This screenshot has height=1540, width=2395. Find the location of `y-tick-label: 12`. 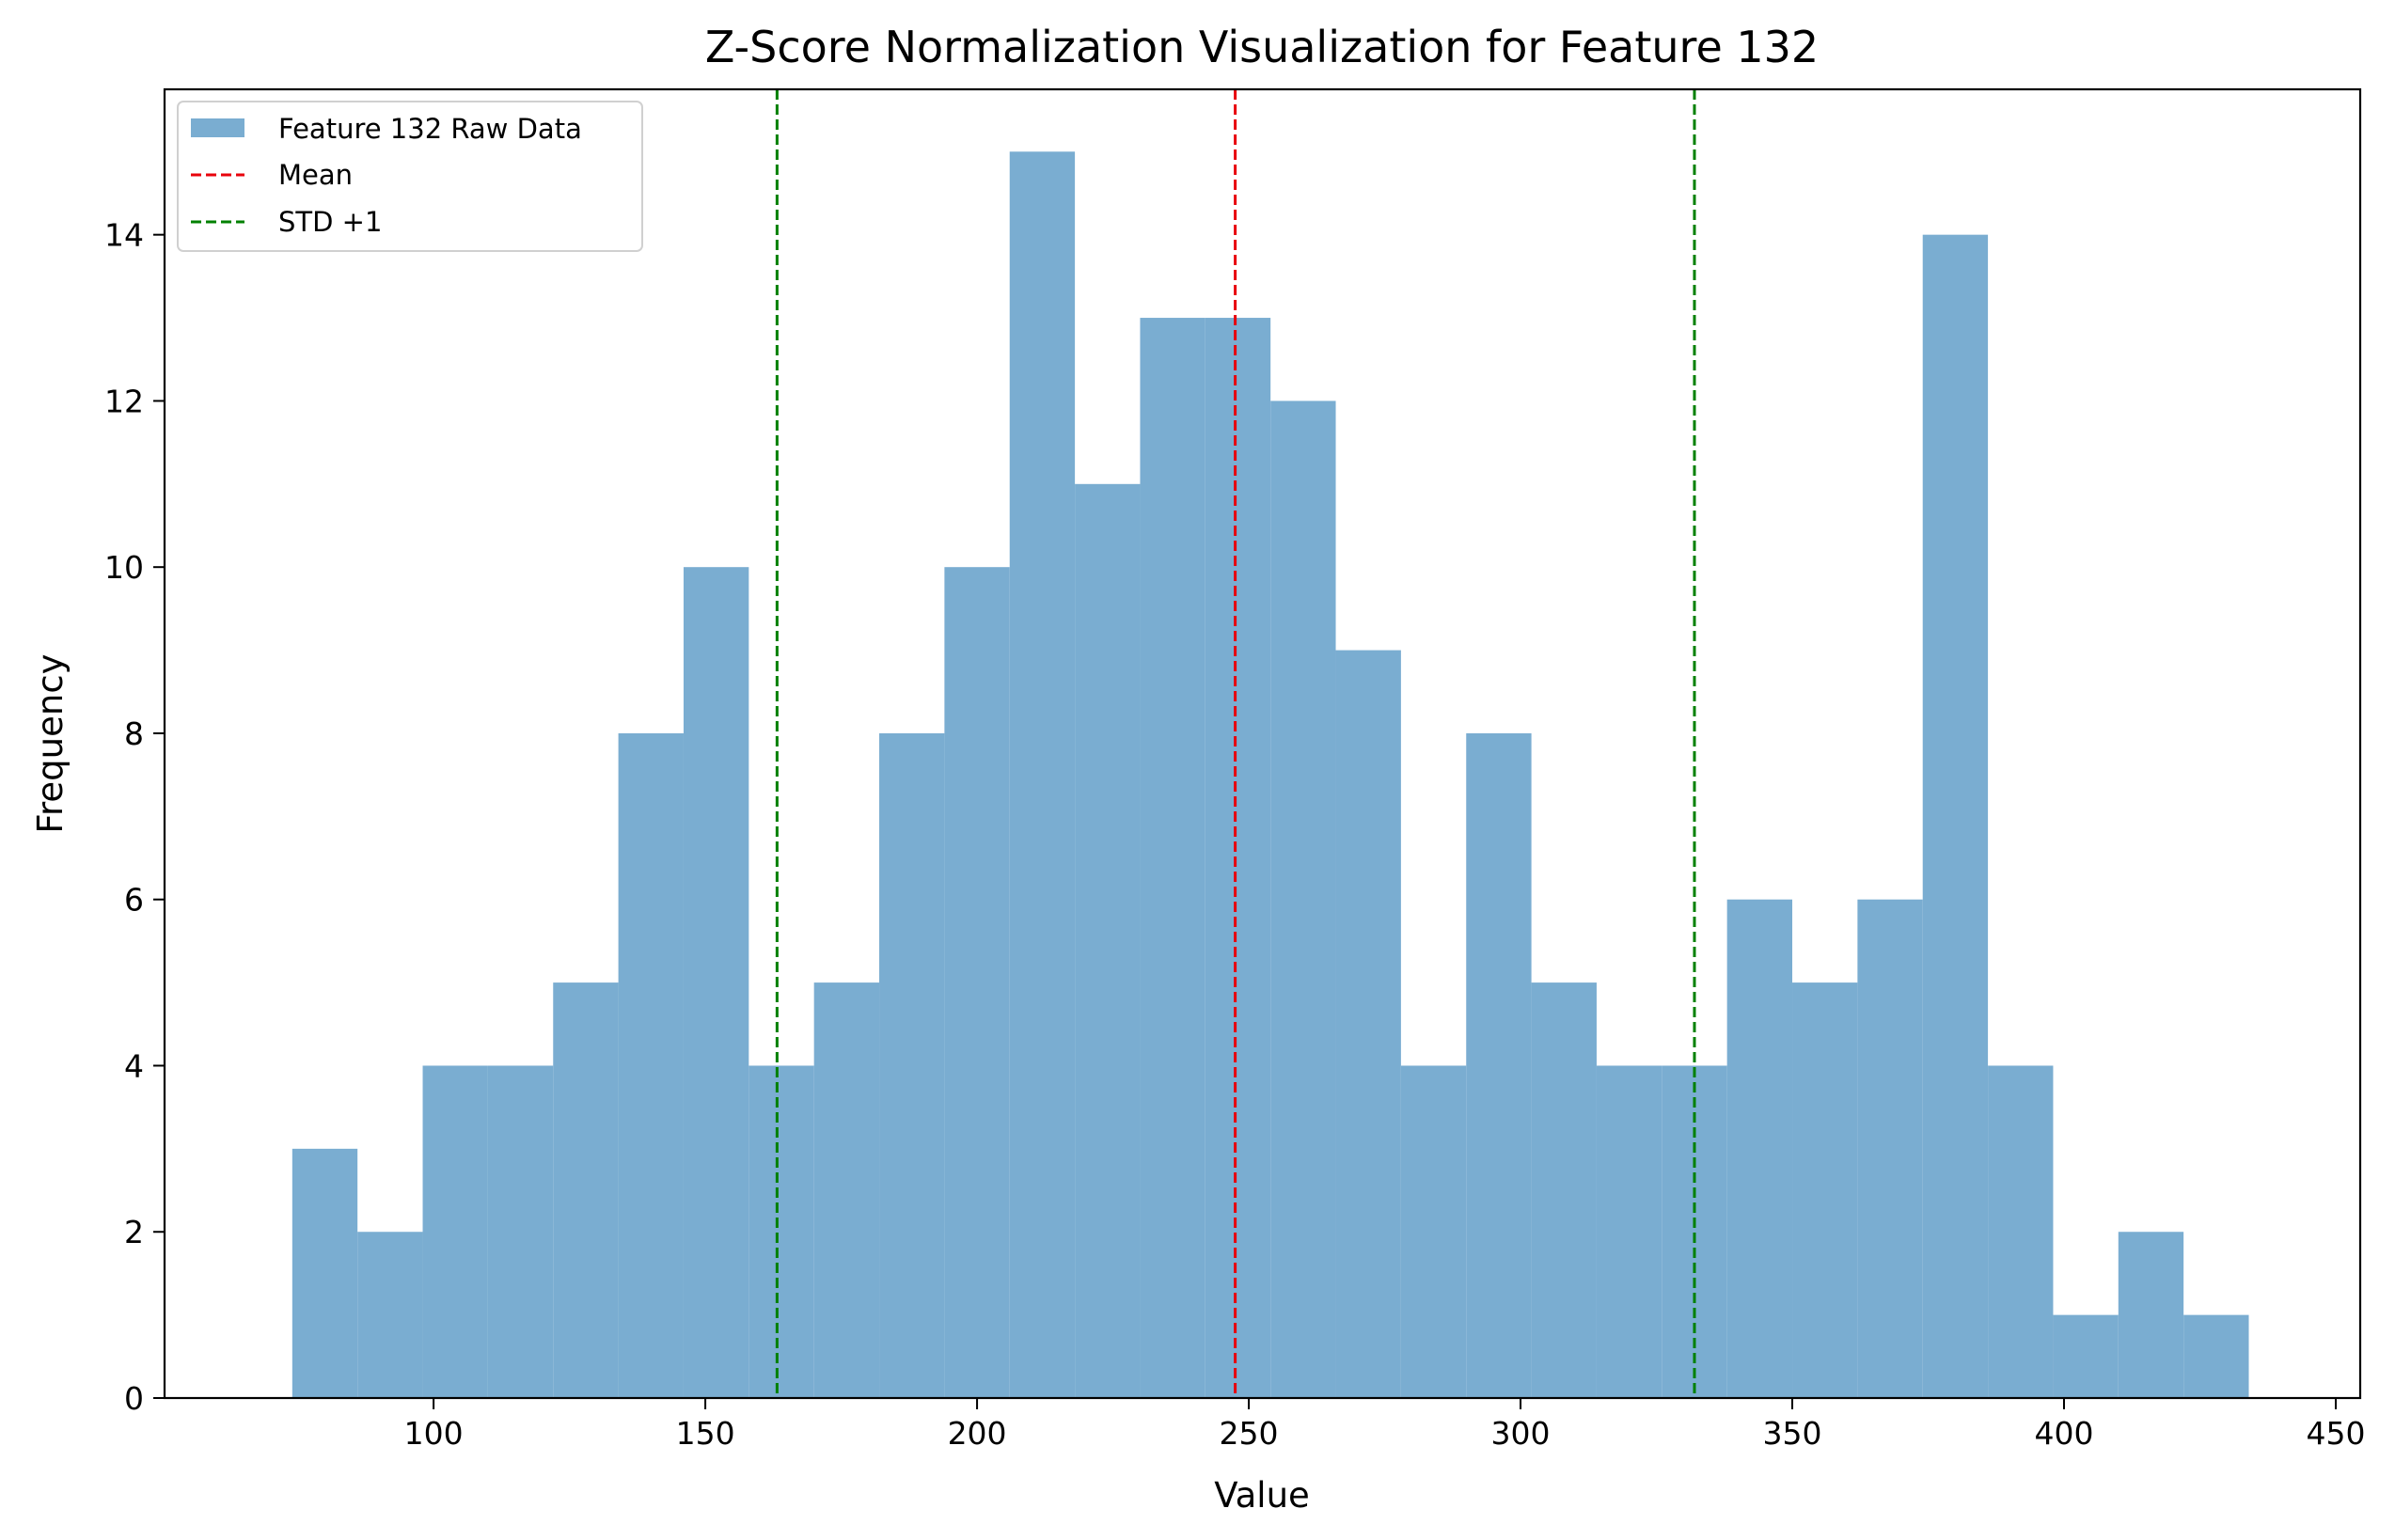

y-tick-label: 12 is located at coordinates (124, 401).